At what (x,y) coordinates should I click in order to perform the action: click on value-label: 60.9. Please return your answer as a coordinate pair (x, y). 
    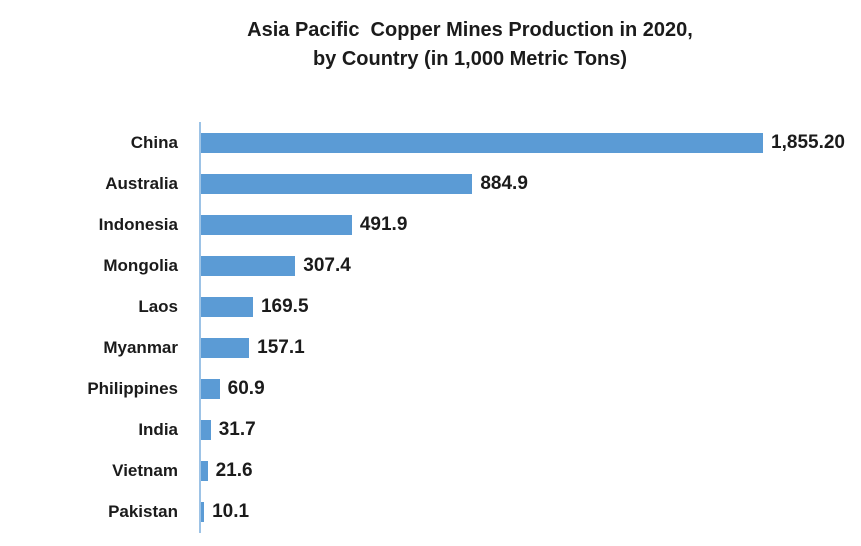
    Looking at the image, I should click on (246, 389).